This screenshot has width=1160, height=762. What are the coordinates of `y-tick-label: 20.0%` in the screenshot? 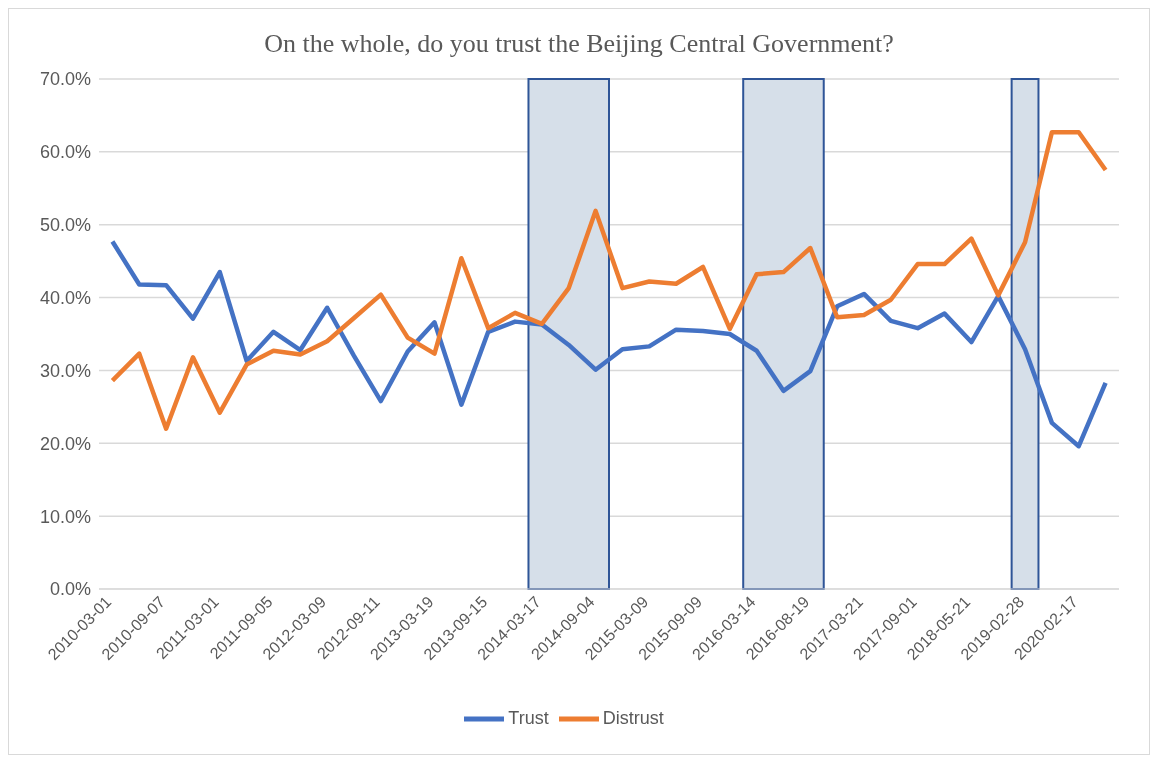 It's located at (65, 443).